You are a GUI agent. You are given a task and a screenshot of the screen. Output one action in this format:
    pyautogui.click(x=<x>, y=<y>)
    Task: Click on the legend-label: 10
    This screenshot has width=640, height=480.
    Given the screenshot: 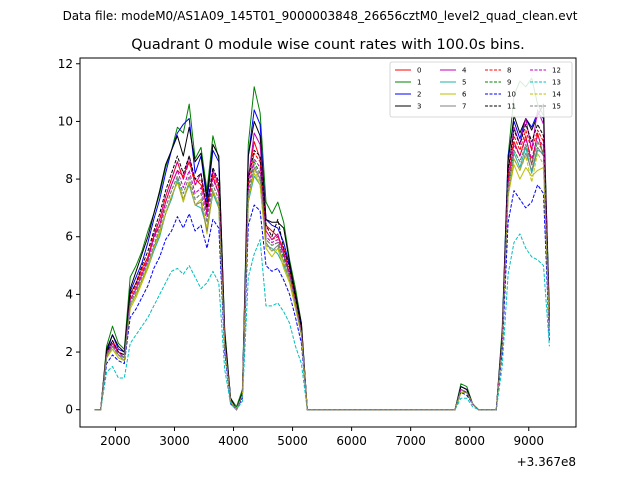 What is the action you would take?
    pyautogui.click(x=511, y=95)
    